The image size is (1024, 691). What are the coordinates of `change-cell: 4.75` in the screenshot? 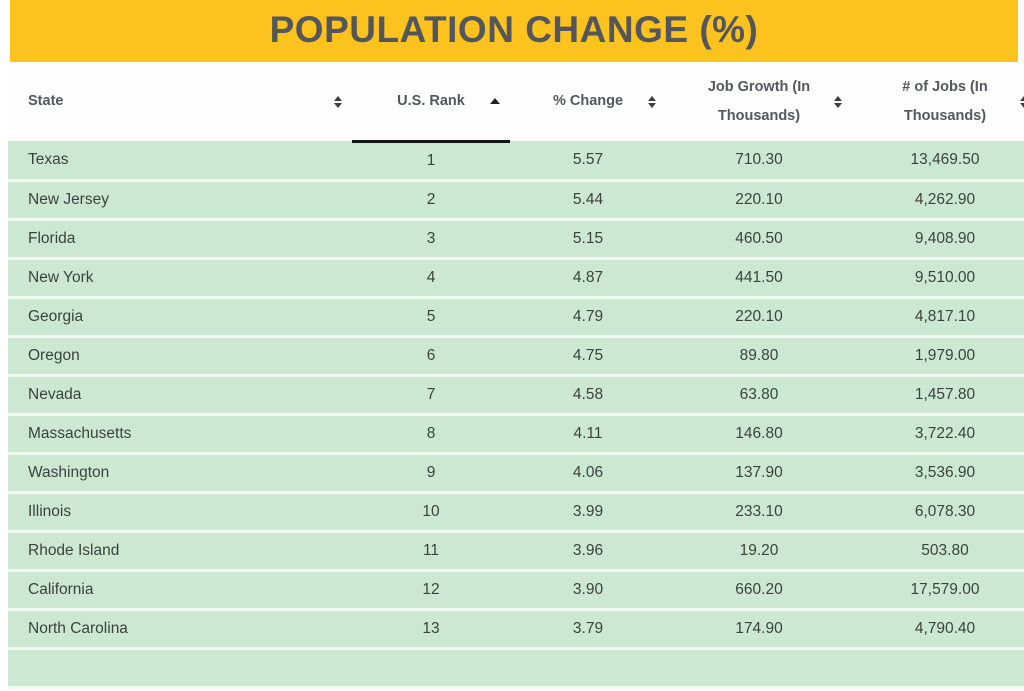 It's located at (588, 356).